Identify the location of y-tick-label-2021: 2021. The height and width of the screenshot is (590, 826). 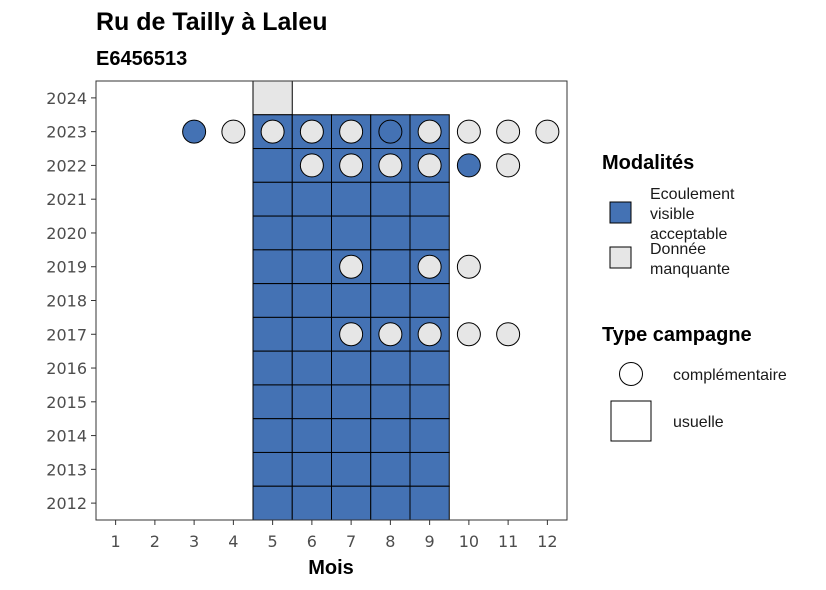
(66, 199).